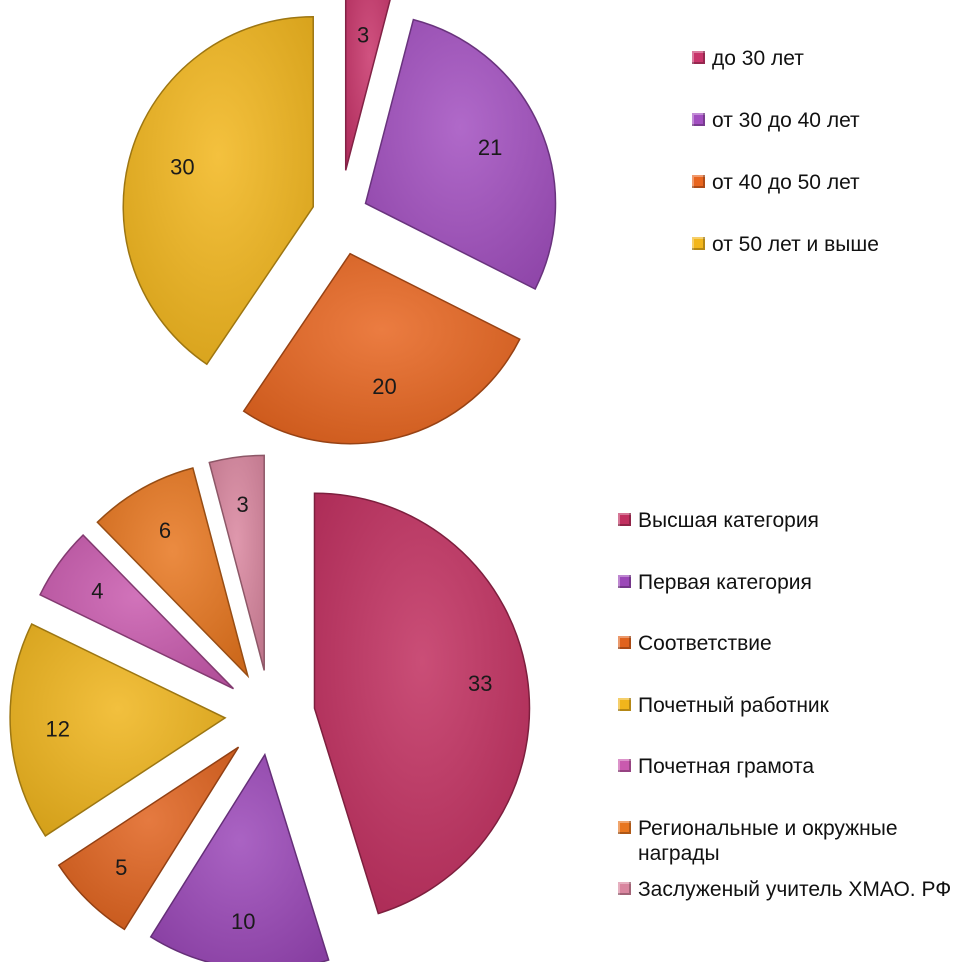 Image resolution: width=963 pixels, height=962 pixels. I want to click on legend-label: Заслуженый учитель ХМАО. РФ, so click(795, 889).